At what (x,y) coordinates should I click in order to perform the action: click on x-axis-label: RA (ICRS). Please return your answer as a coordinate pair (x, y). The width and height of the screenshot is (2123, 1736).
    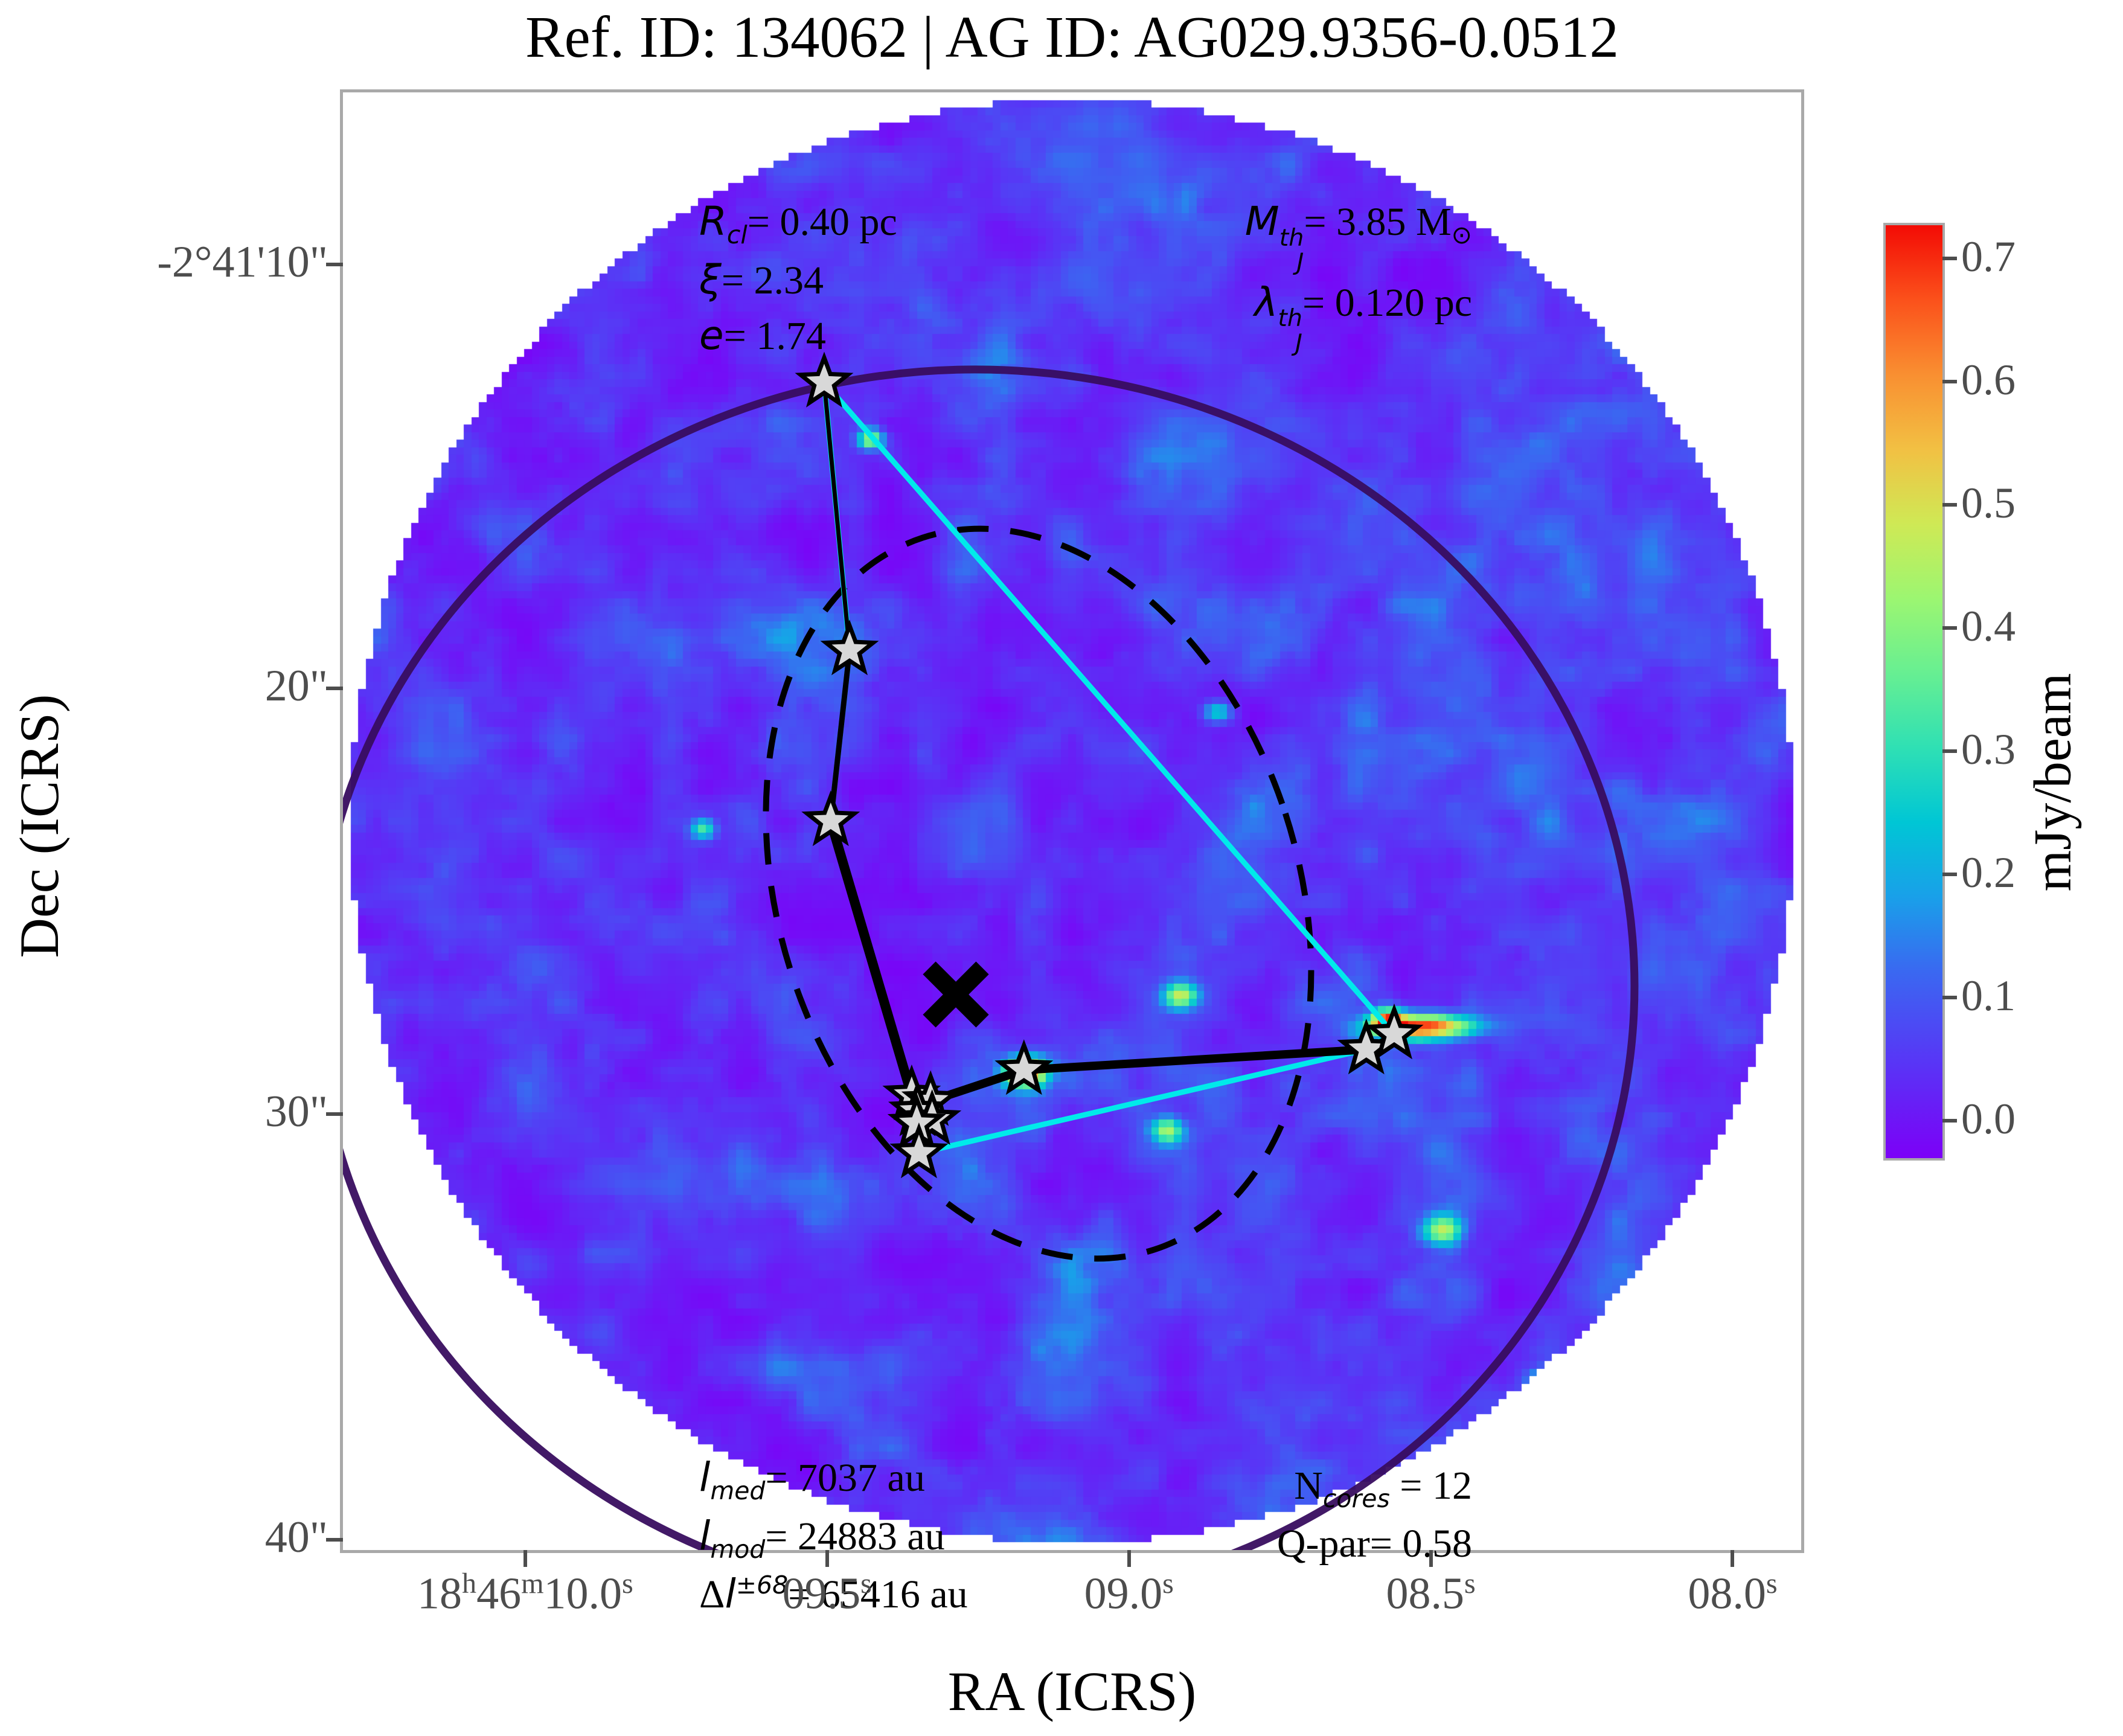
    Looking at the image, I should click on (1072, 1691).